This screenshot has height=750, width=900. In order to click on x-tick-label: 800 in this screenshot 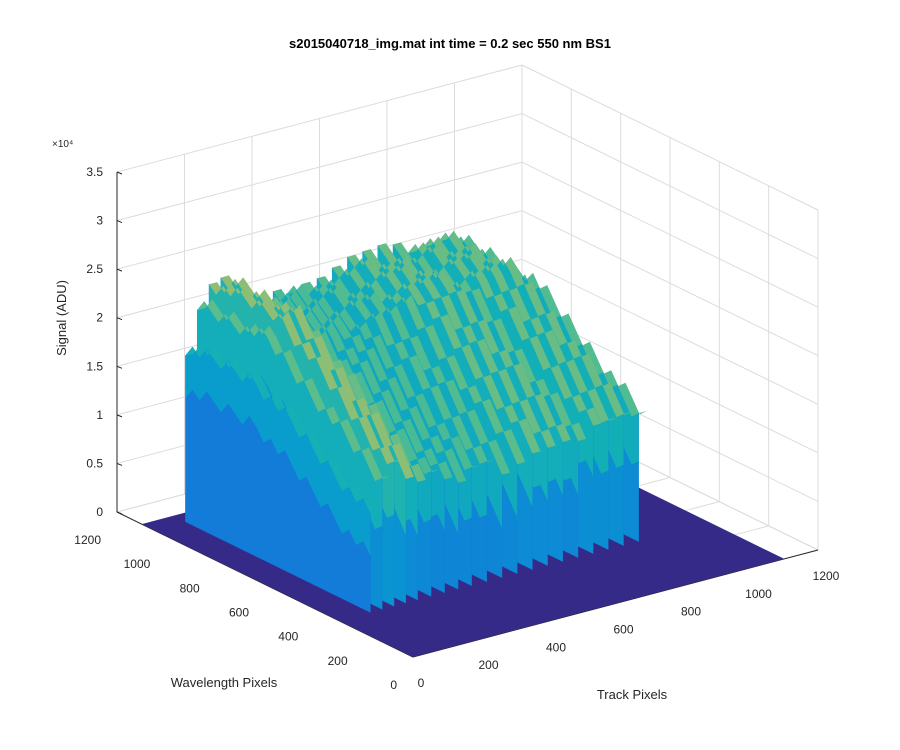, I will do `click(691, 612)`.